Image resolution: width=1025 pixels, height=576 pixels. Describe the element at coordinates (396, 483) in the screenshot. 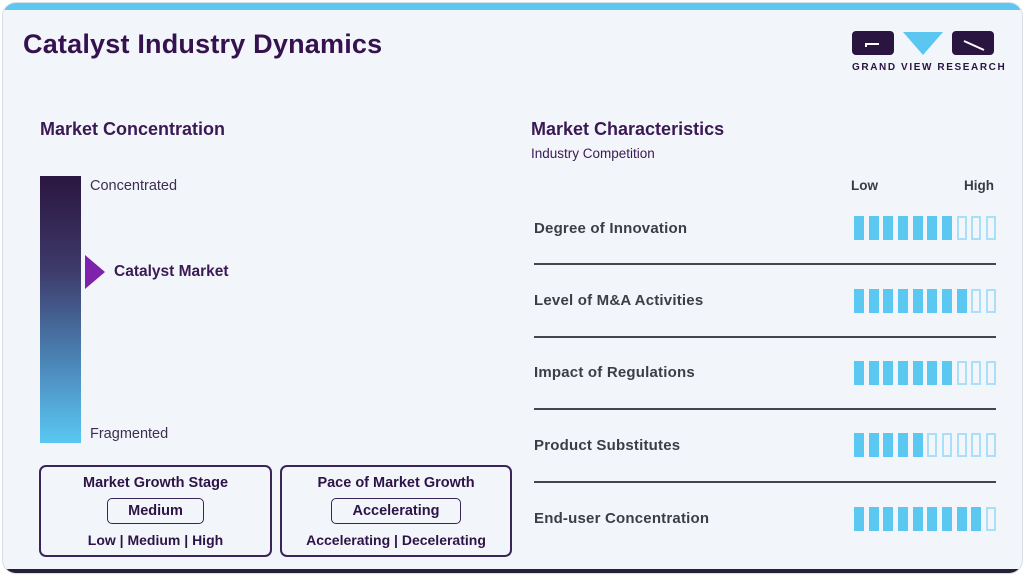

I see `growth-pace-title: Pace of Market Growth` at that location.